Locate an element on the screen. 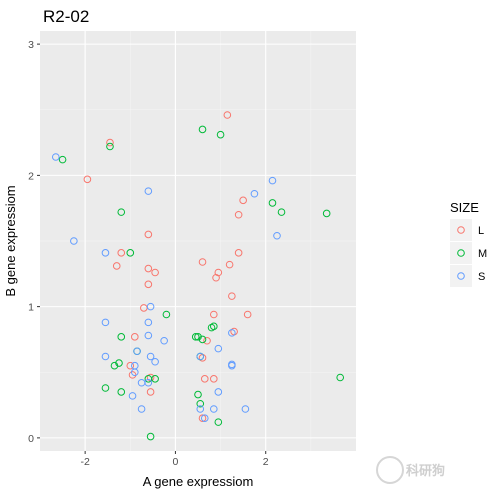 This screenshot has width=500, height=500. y-tick-label: 0 is located at coordinates (31, 439).